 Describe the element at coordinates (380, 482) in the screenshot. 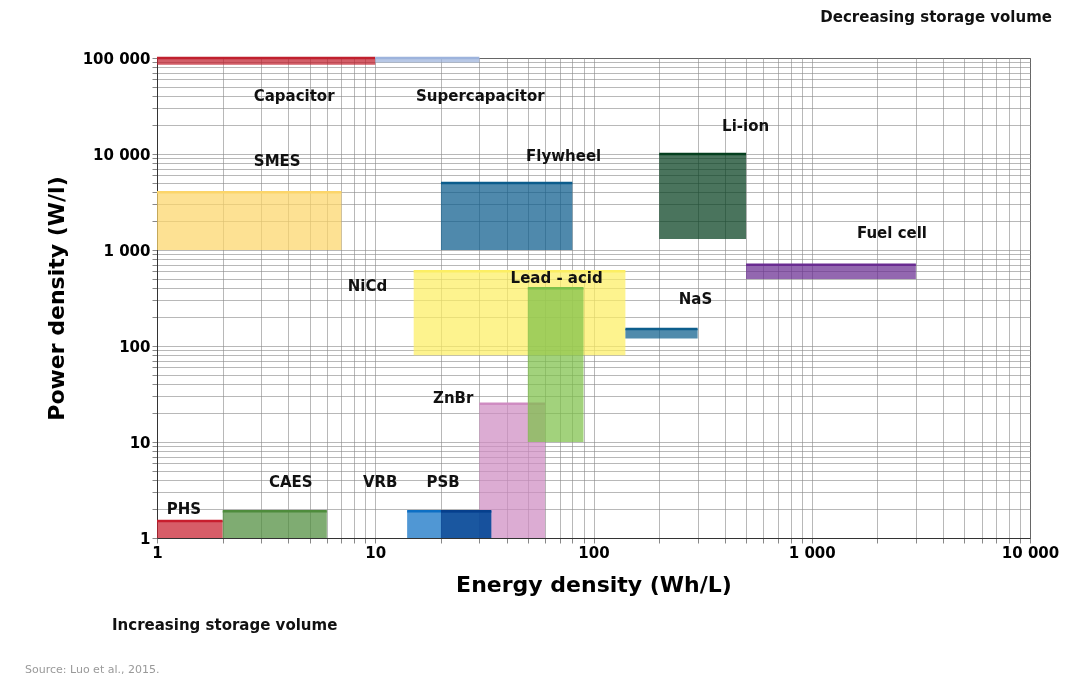

I see `series-label: VRB` at that location.